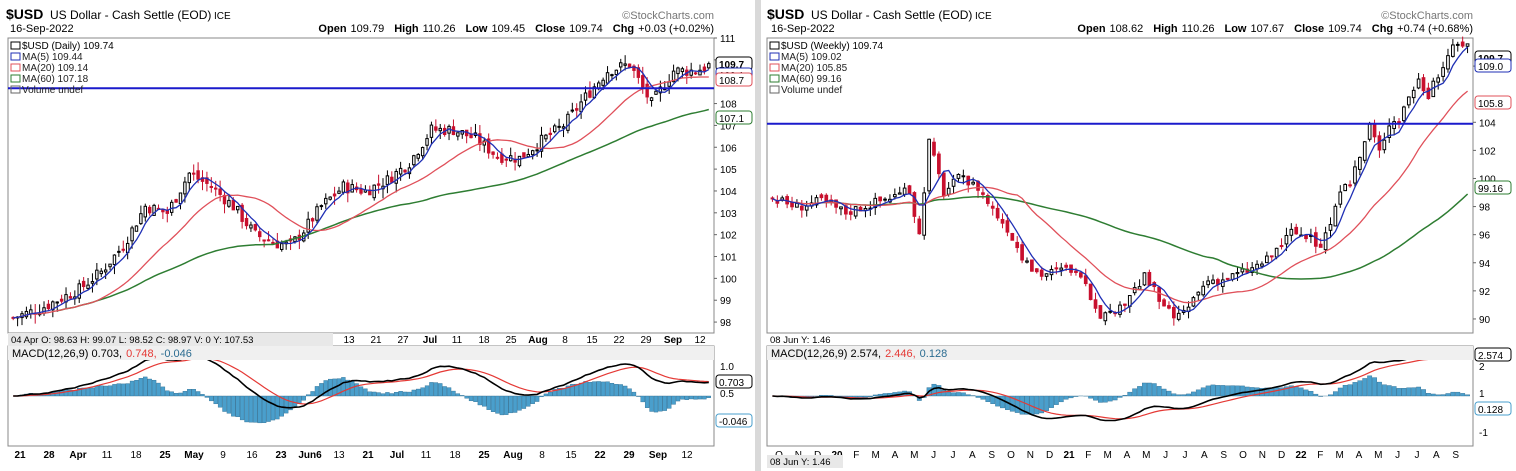 This screenshot has width=1516, height=471. What do you see at coordinates (895, 455) in the screenshot?
I see `axis-date-label: A` at bounding box center [895, 455].